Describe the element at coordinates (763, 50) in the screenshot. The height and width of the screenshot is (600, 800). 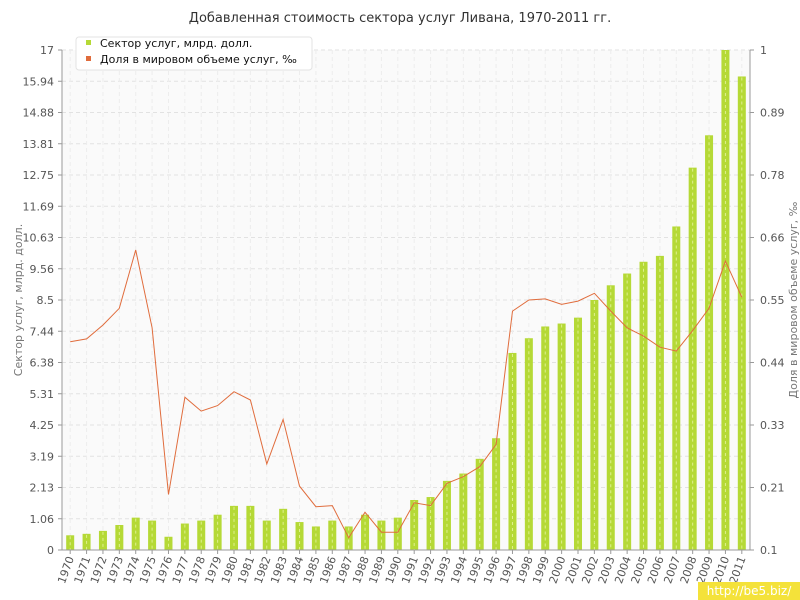
I see `right-tick-label: 1` at that location.